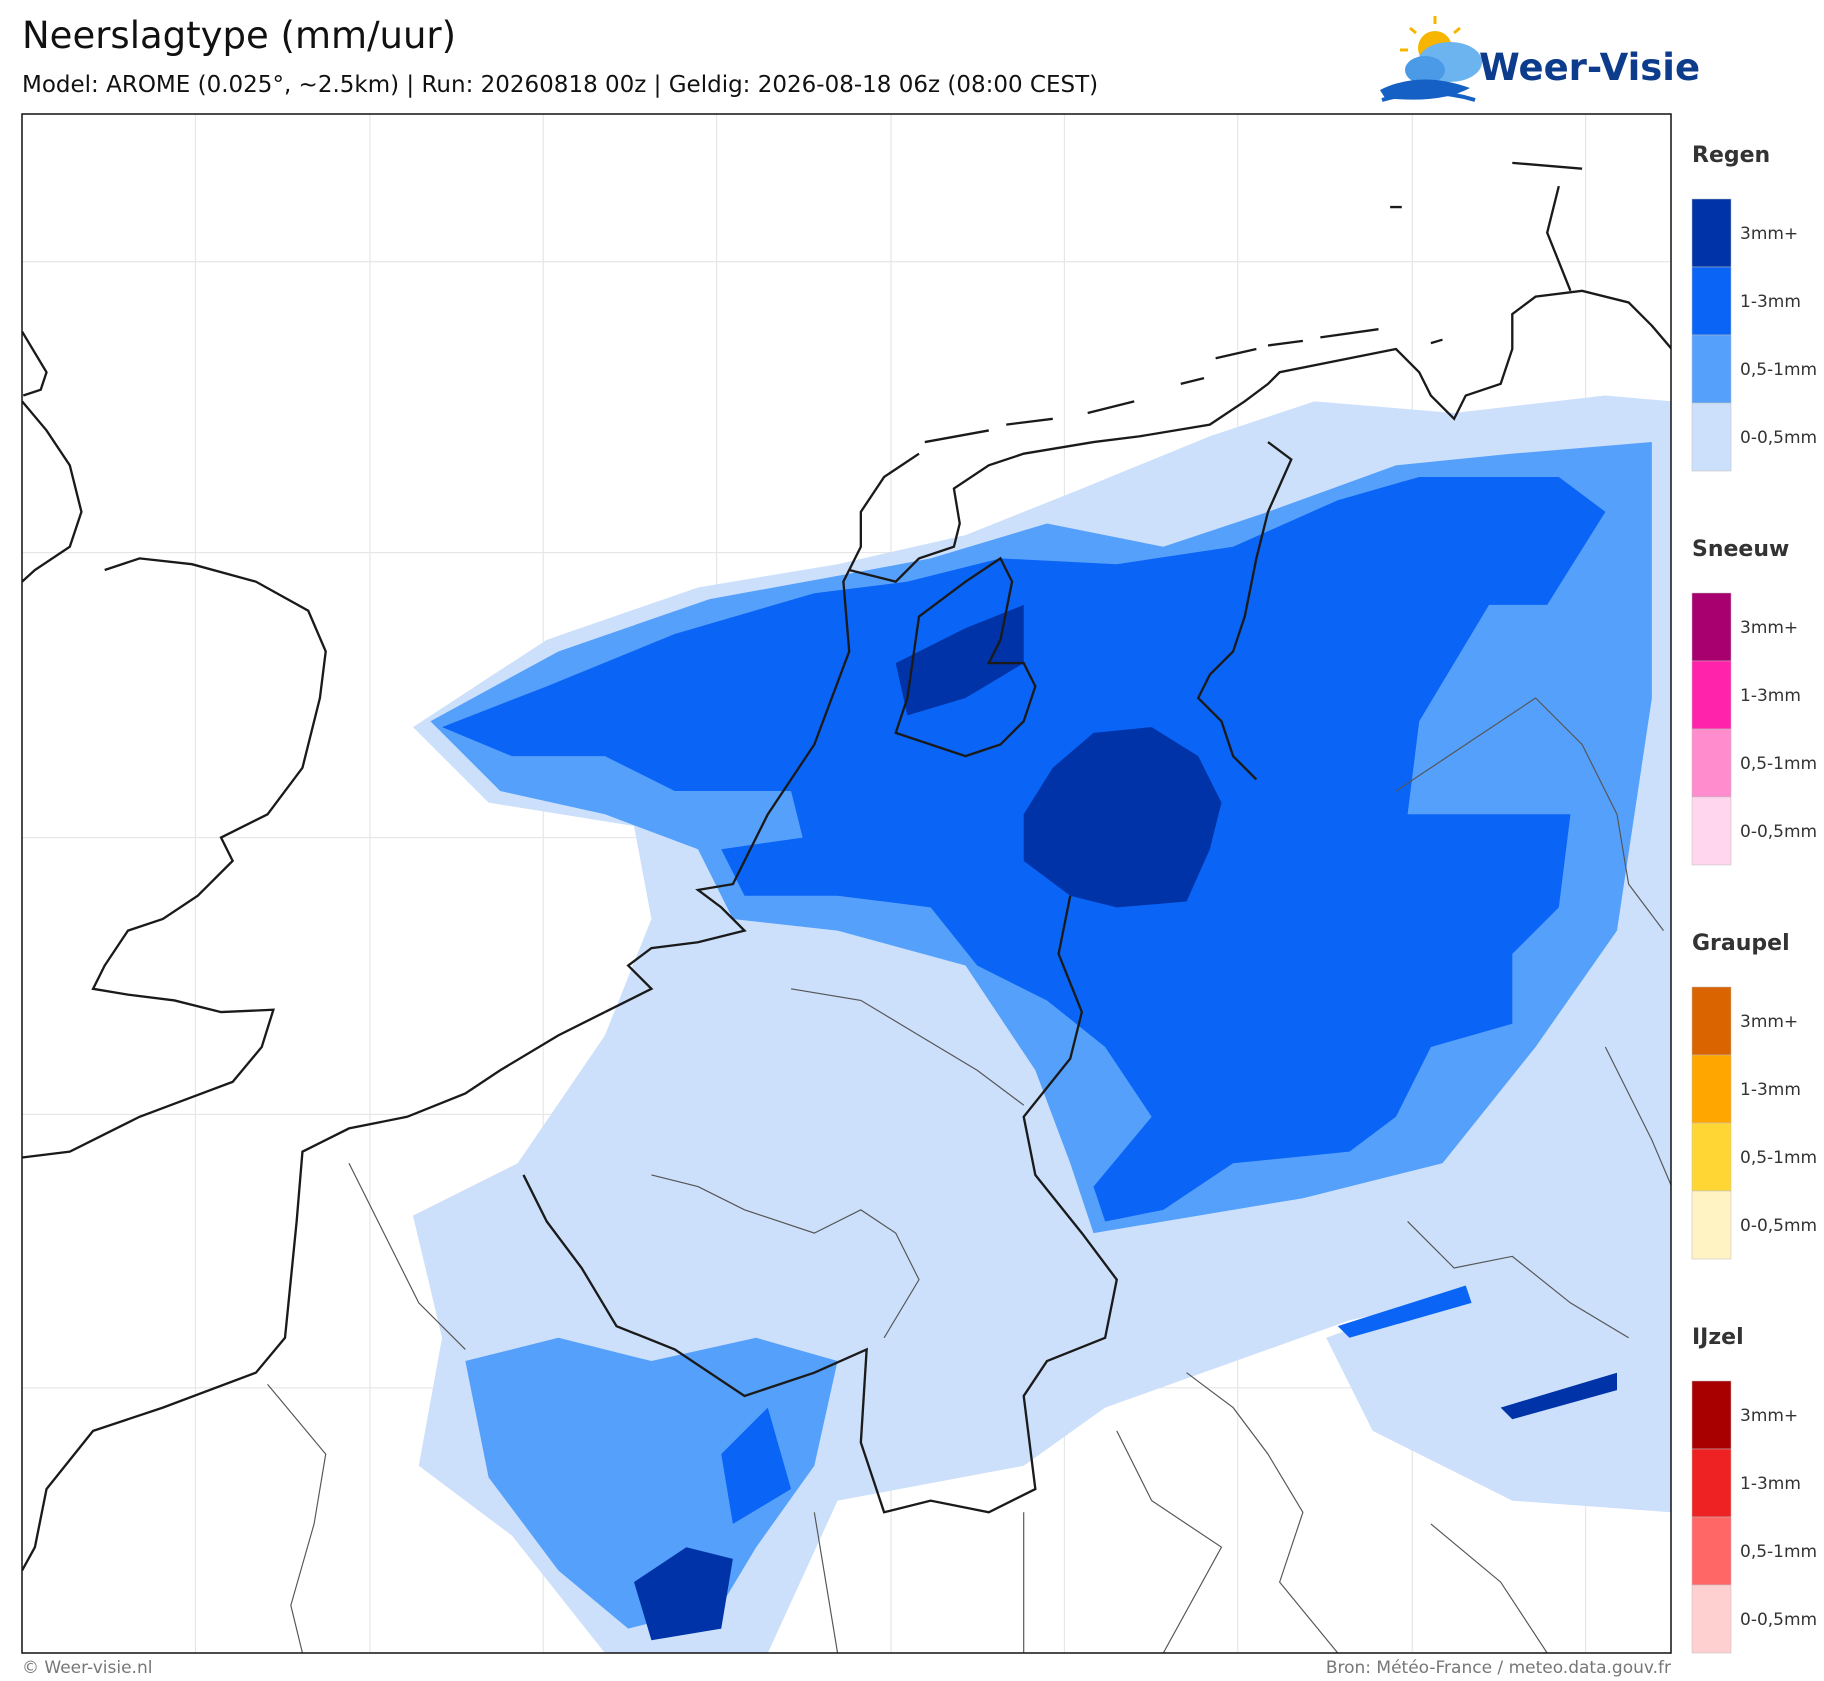 The image size is (1824, 1681). I want to click on logo: Weer-Visie, so click(1540, 59).